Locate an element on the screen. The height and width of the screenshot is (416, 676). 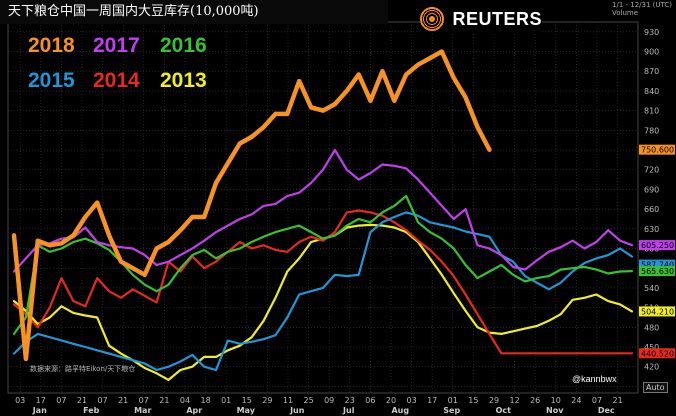
x-tick-label: 06 is located at coordinates (370, 400).